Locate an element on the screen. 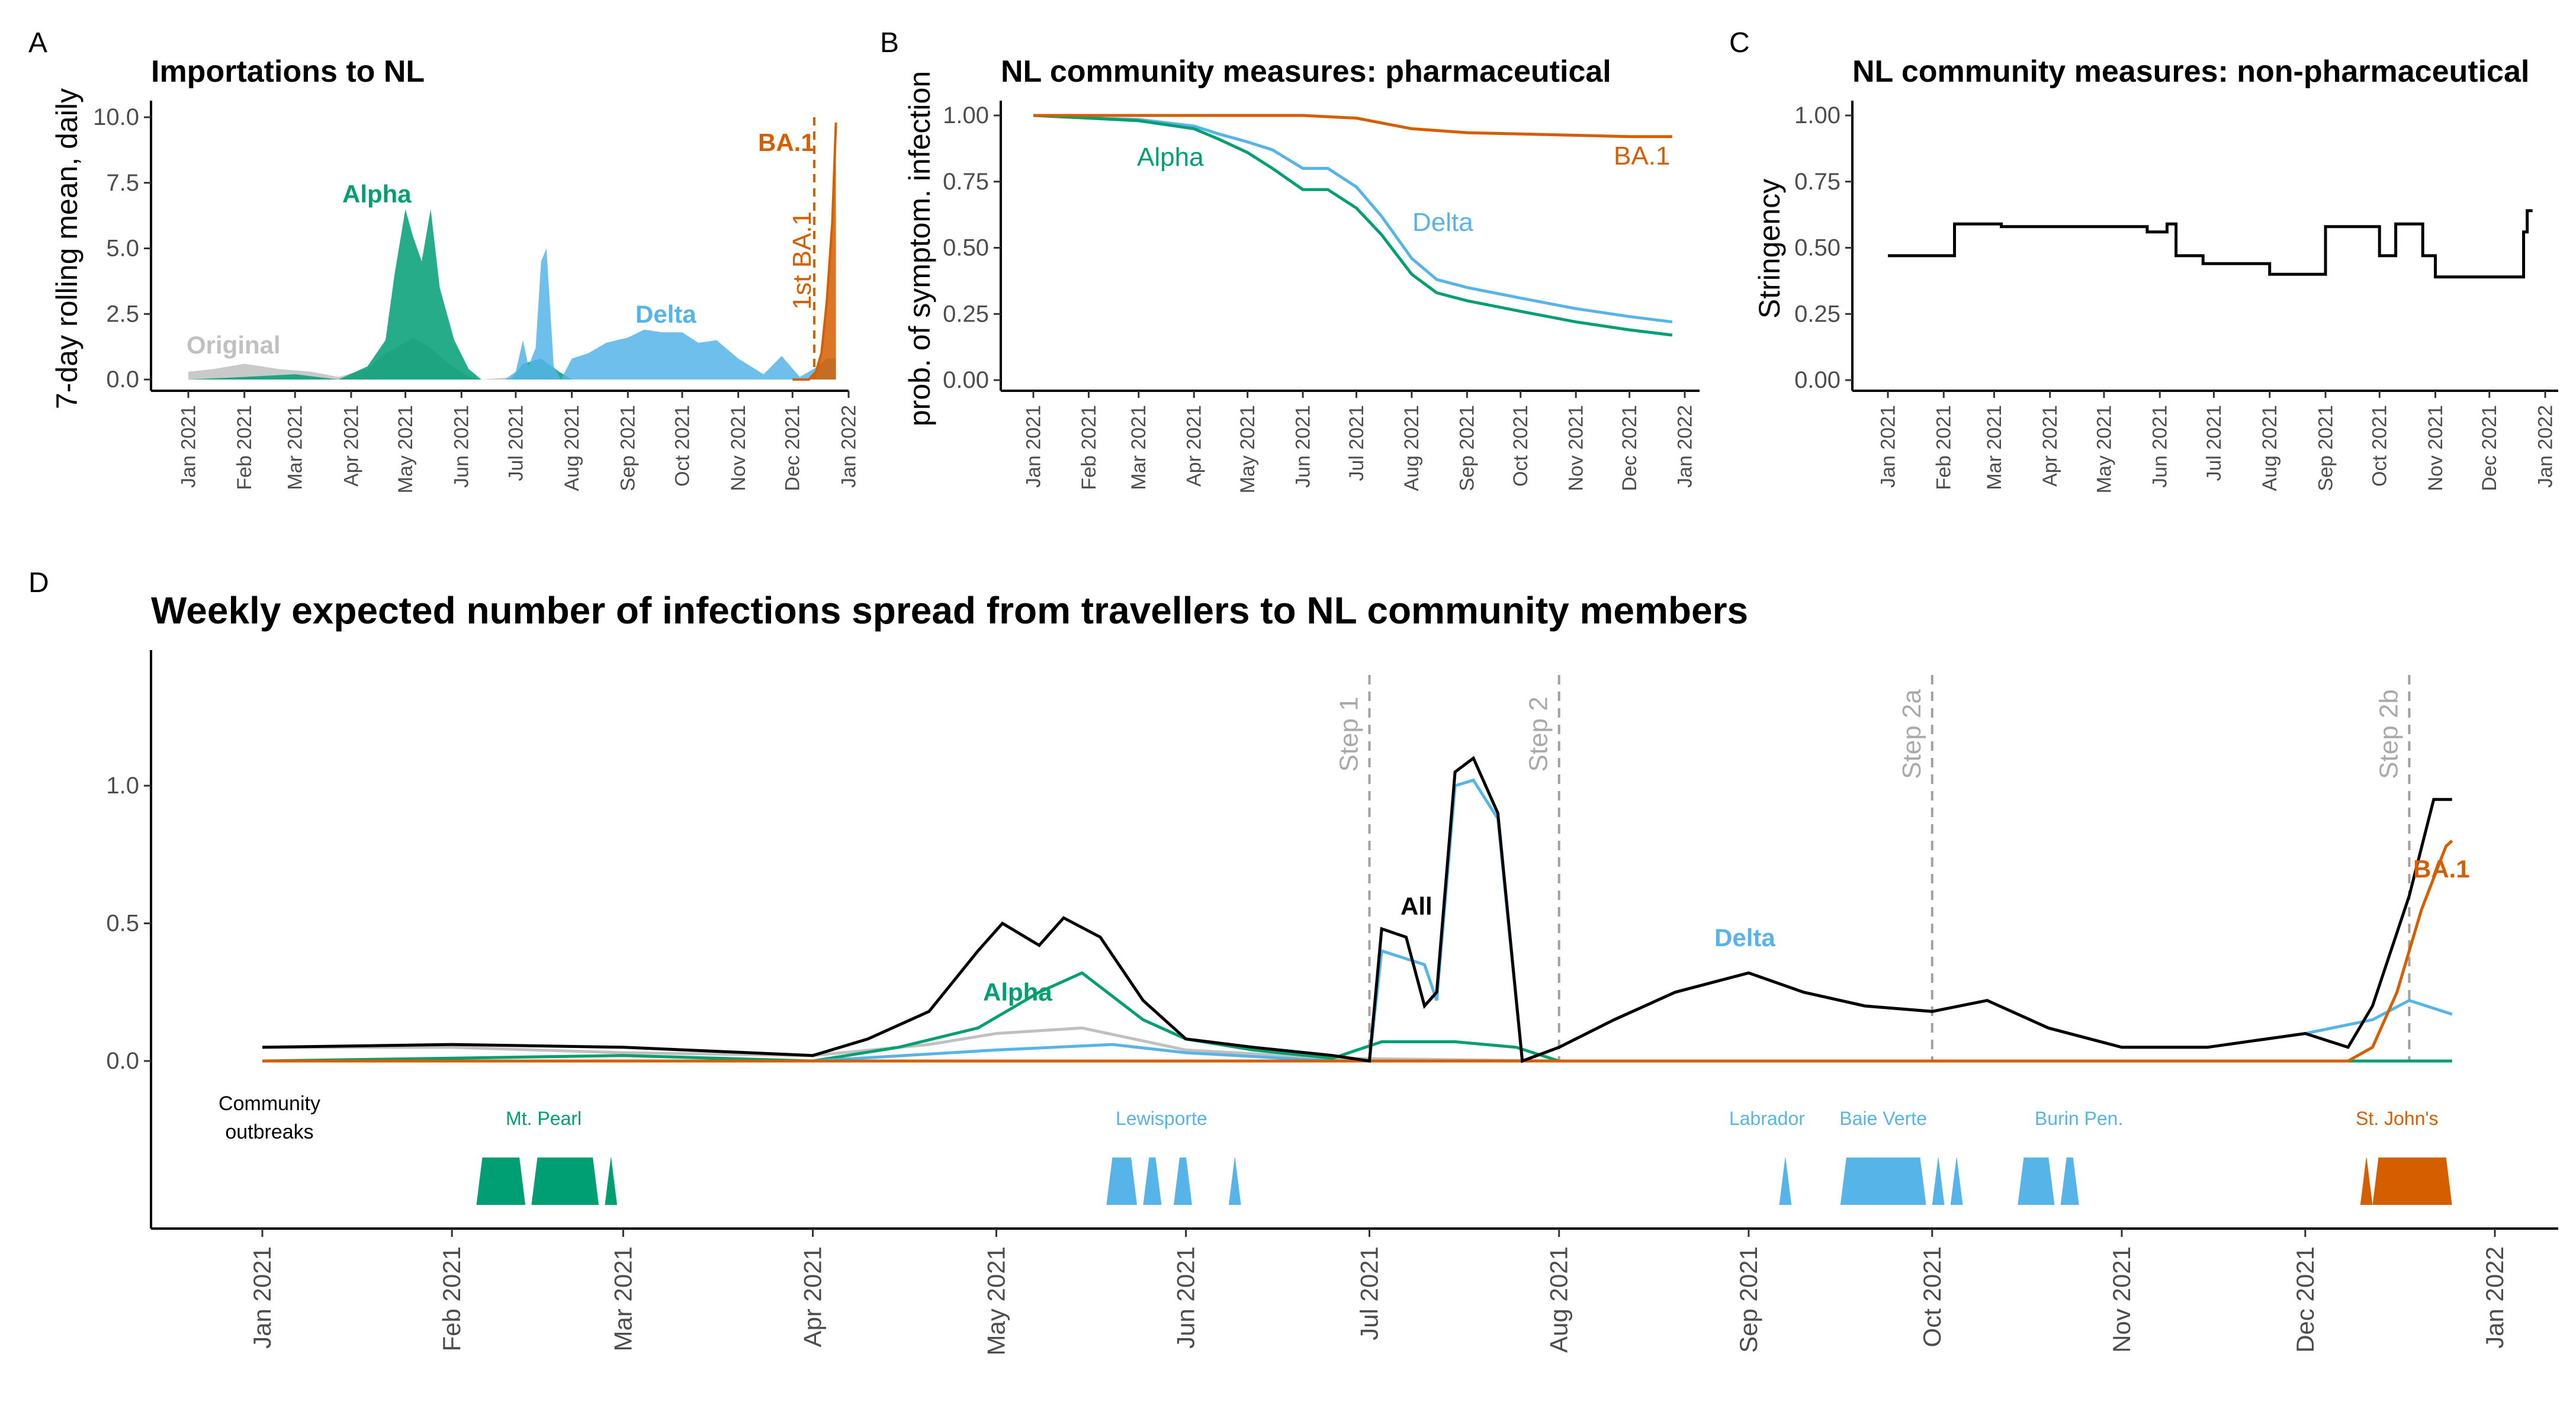 The image size is (2576, 1421). panel-d-y-tick-label: 0.0 is located at coordinates (122, 1061).